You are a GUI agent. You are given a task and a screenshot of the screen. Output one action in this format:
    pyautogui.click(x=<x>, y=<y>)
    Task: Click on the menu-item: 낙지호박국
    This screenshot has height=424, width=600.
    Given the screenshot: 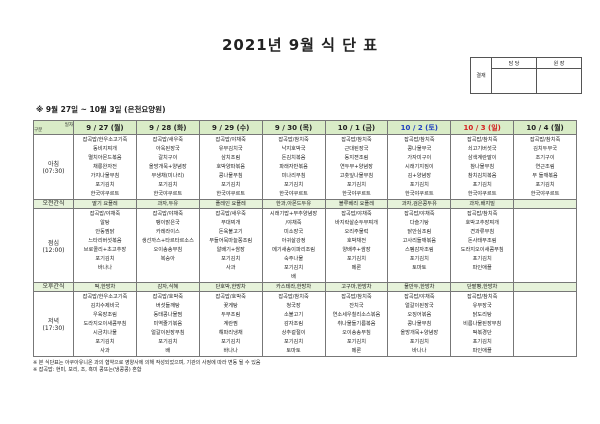 What is the action you would take?
    pyautogui.click(x=293, y=149)
    